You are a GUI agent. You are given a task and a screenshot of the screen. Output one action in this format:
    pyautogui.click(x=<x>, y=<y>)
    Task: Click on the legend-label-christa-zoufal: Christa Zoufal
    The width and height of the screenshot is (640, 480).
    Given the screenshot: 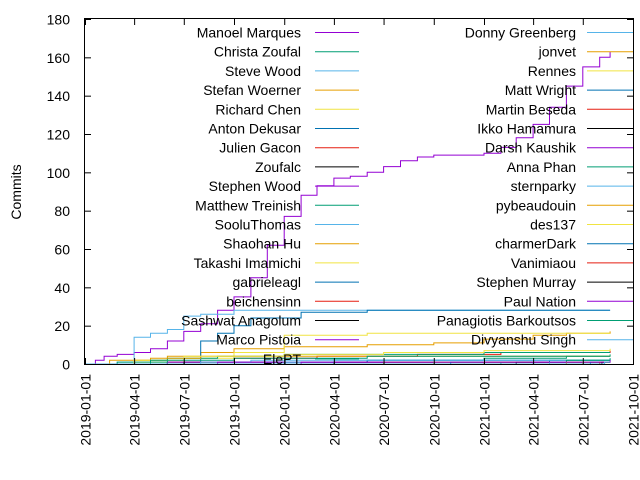 What is the action you would take?
    pyautogui.click(x=257, y=52)
    